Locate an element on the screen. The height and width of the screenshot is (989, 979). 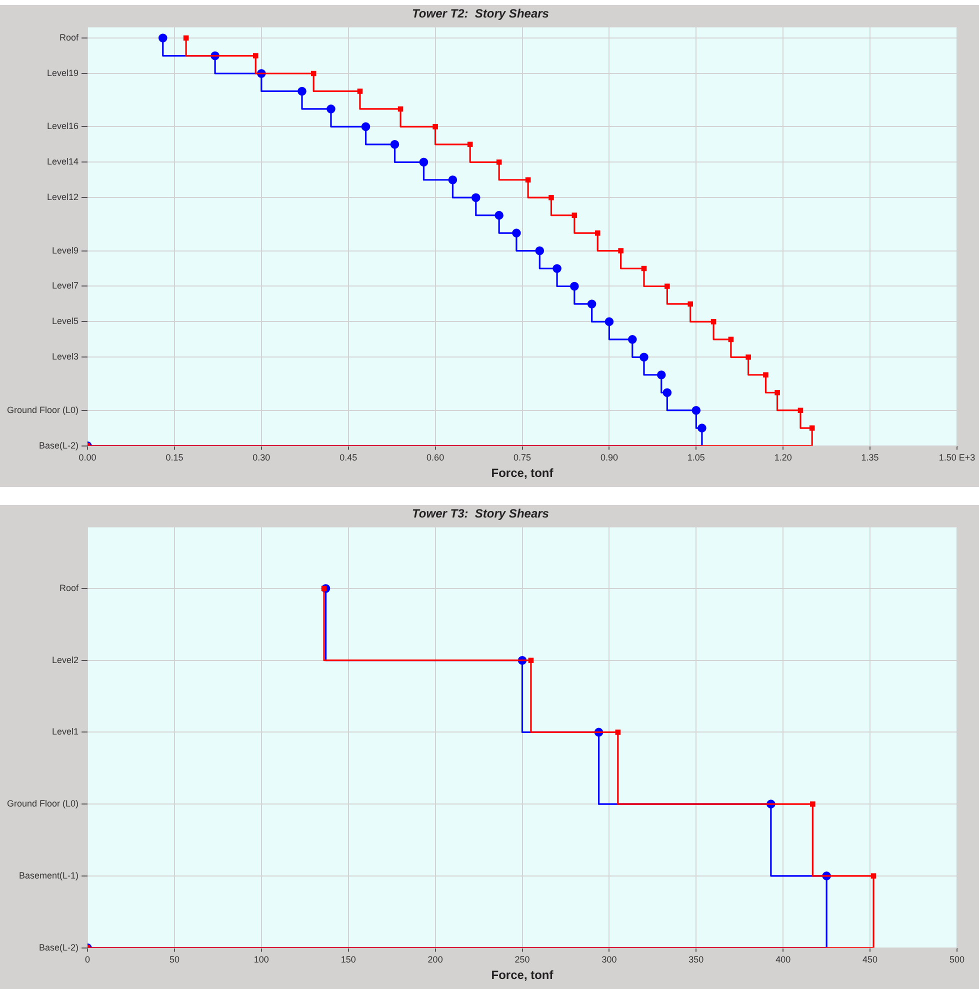
x-tick-label: 0.00 is located at coordinates (87, 457).